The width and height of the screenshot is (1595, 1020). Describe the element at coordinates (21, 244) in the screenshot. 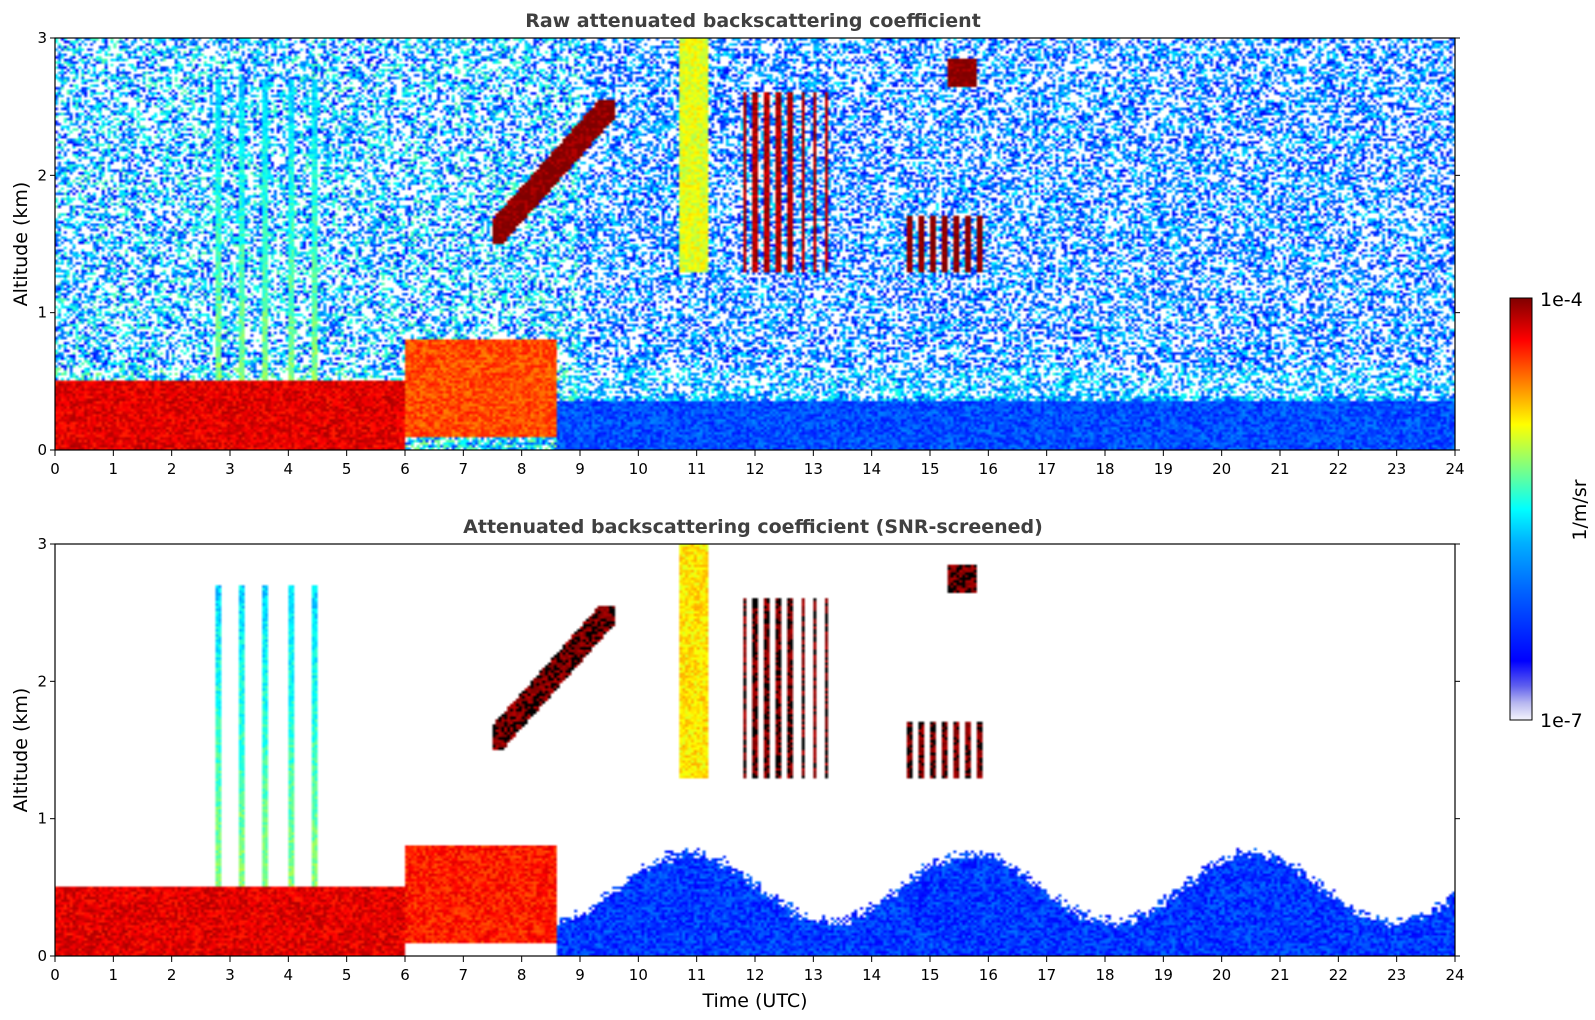

I see `top-y-axis-label: Altitude (km)` at that location.